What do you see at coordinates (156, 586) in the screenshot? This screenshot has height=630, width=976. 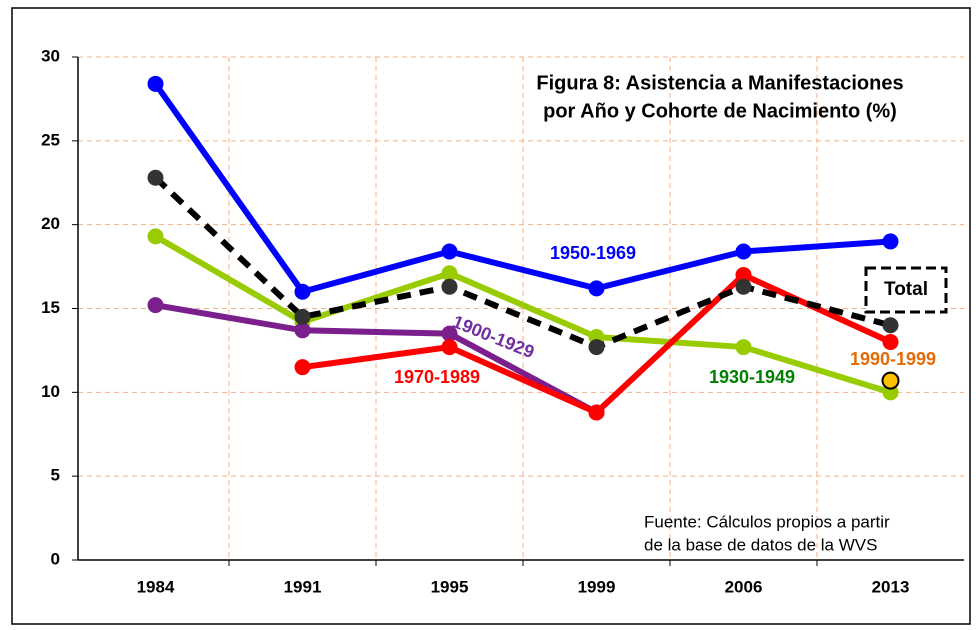 I see `x-tick-label: 1984` at bounding box center [156, 586].